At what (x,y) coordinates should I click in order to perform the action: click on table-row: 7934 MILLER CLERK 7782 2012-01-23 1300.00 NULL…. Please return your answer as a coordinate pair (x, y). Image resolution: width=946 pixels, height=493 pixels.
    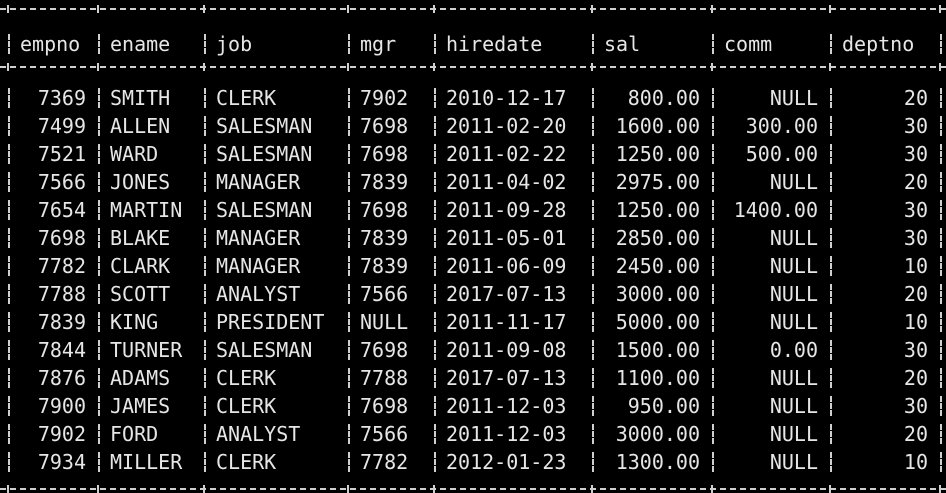
    Looking at the image, I should click on (473, 462).